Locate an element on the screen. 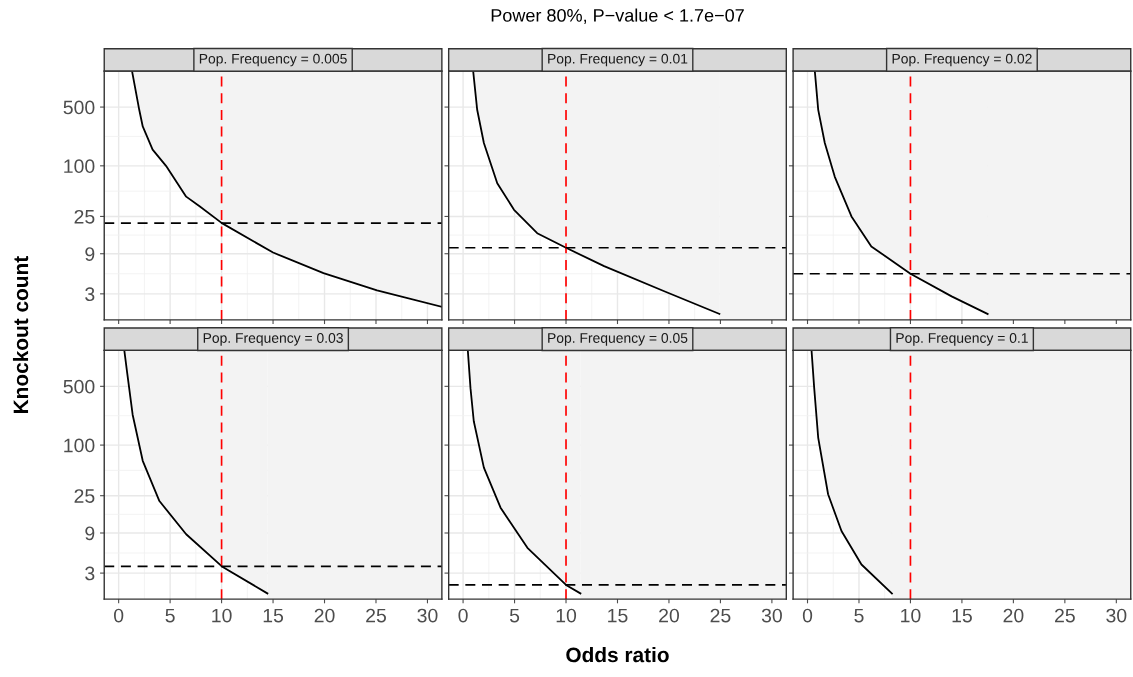  chart-title: Pop. Frequency = 0.1 is located at coordinates (962, 339).